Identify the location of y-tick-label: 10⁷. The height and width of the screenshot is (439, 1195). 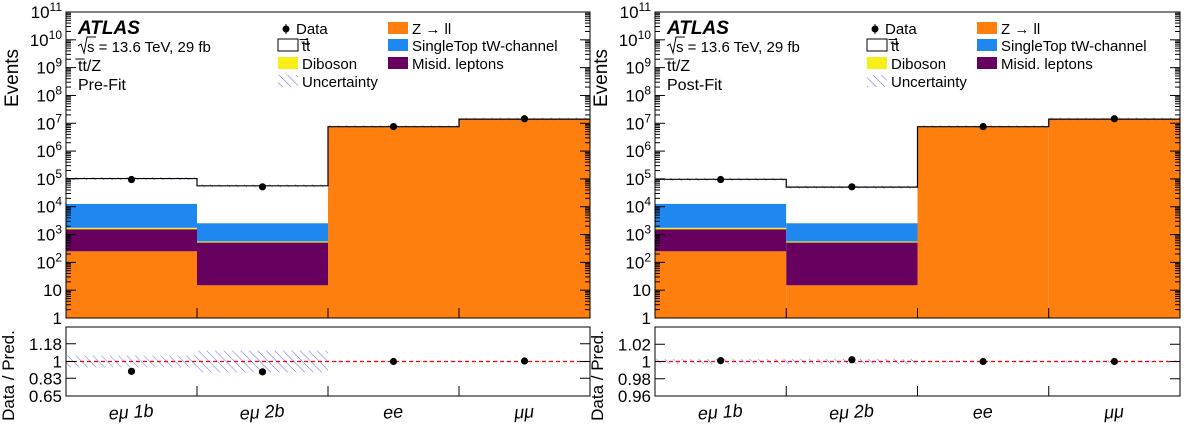
(638, 122).